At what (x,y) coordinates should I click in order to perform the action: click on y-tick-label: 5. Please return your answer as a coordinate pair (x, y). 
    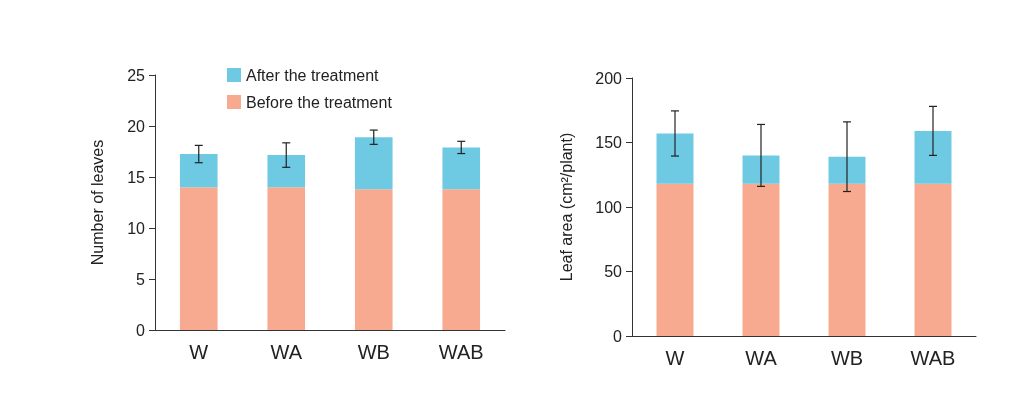
    Looking at the image, I should click on (141, 279).